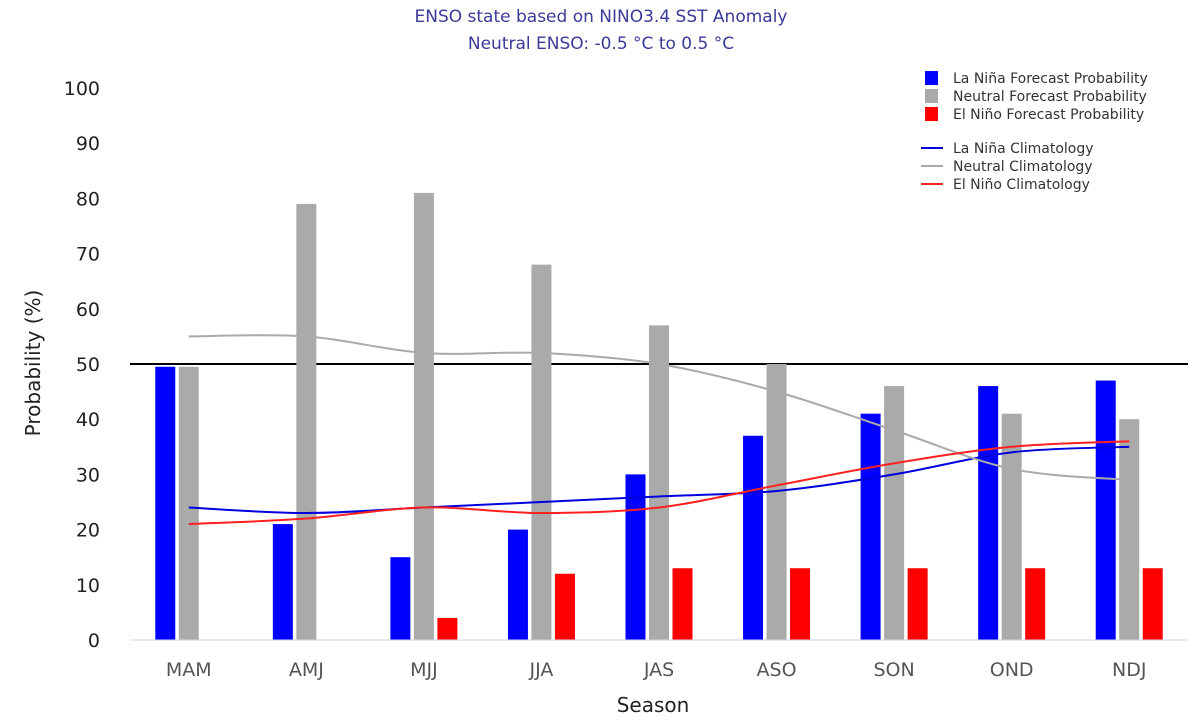 The image size is (1202, 720). I want to click on legend-label: Neutral Climatology, so click(1023, 167).